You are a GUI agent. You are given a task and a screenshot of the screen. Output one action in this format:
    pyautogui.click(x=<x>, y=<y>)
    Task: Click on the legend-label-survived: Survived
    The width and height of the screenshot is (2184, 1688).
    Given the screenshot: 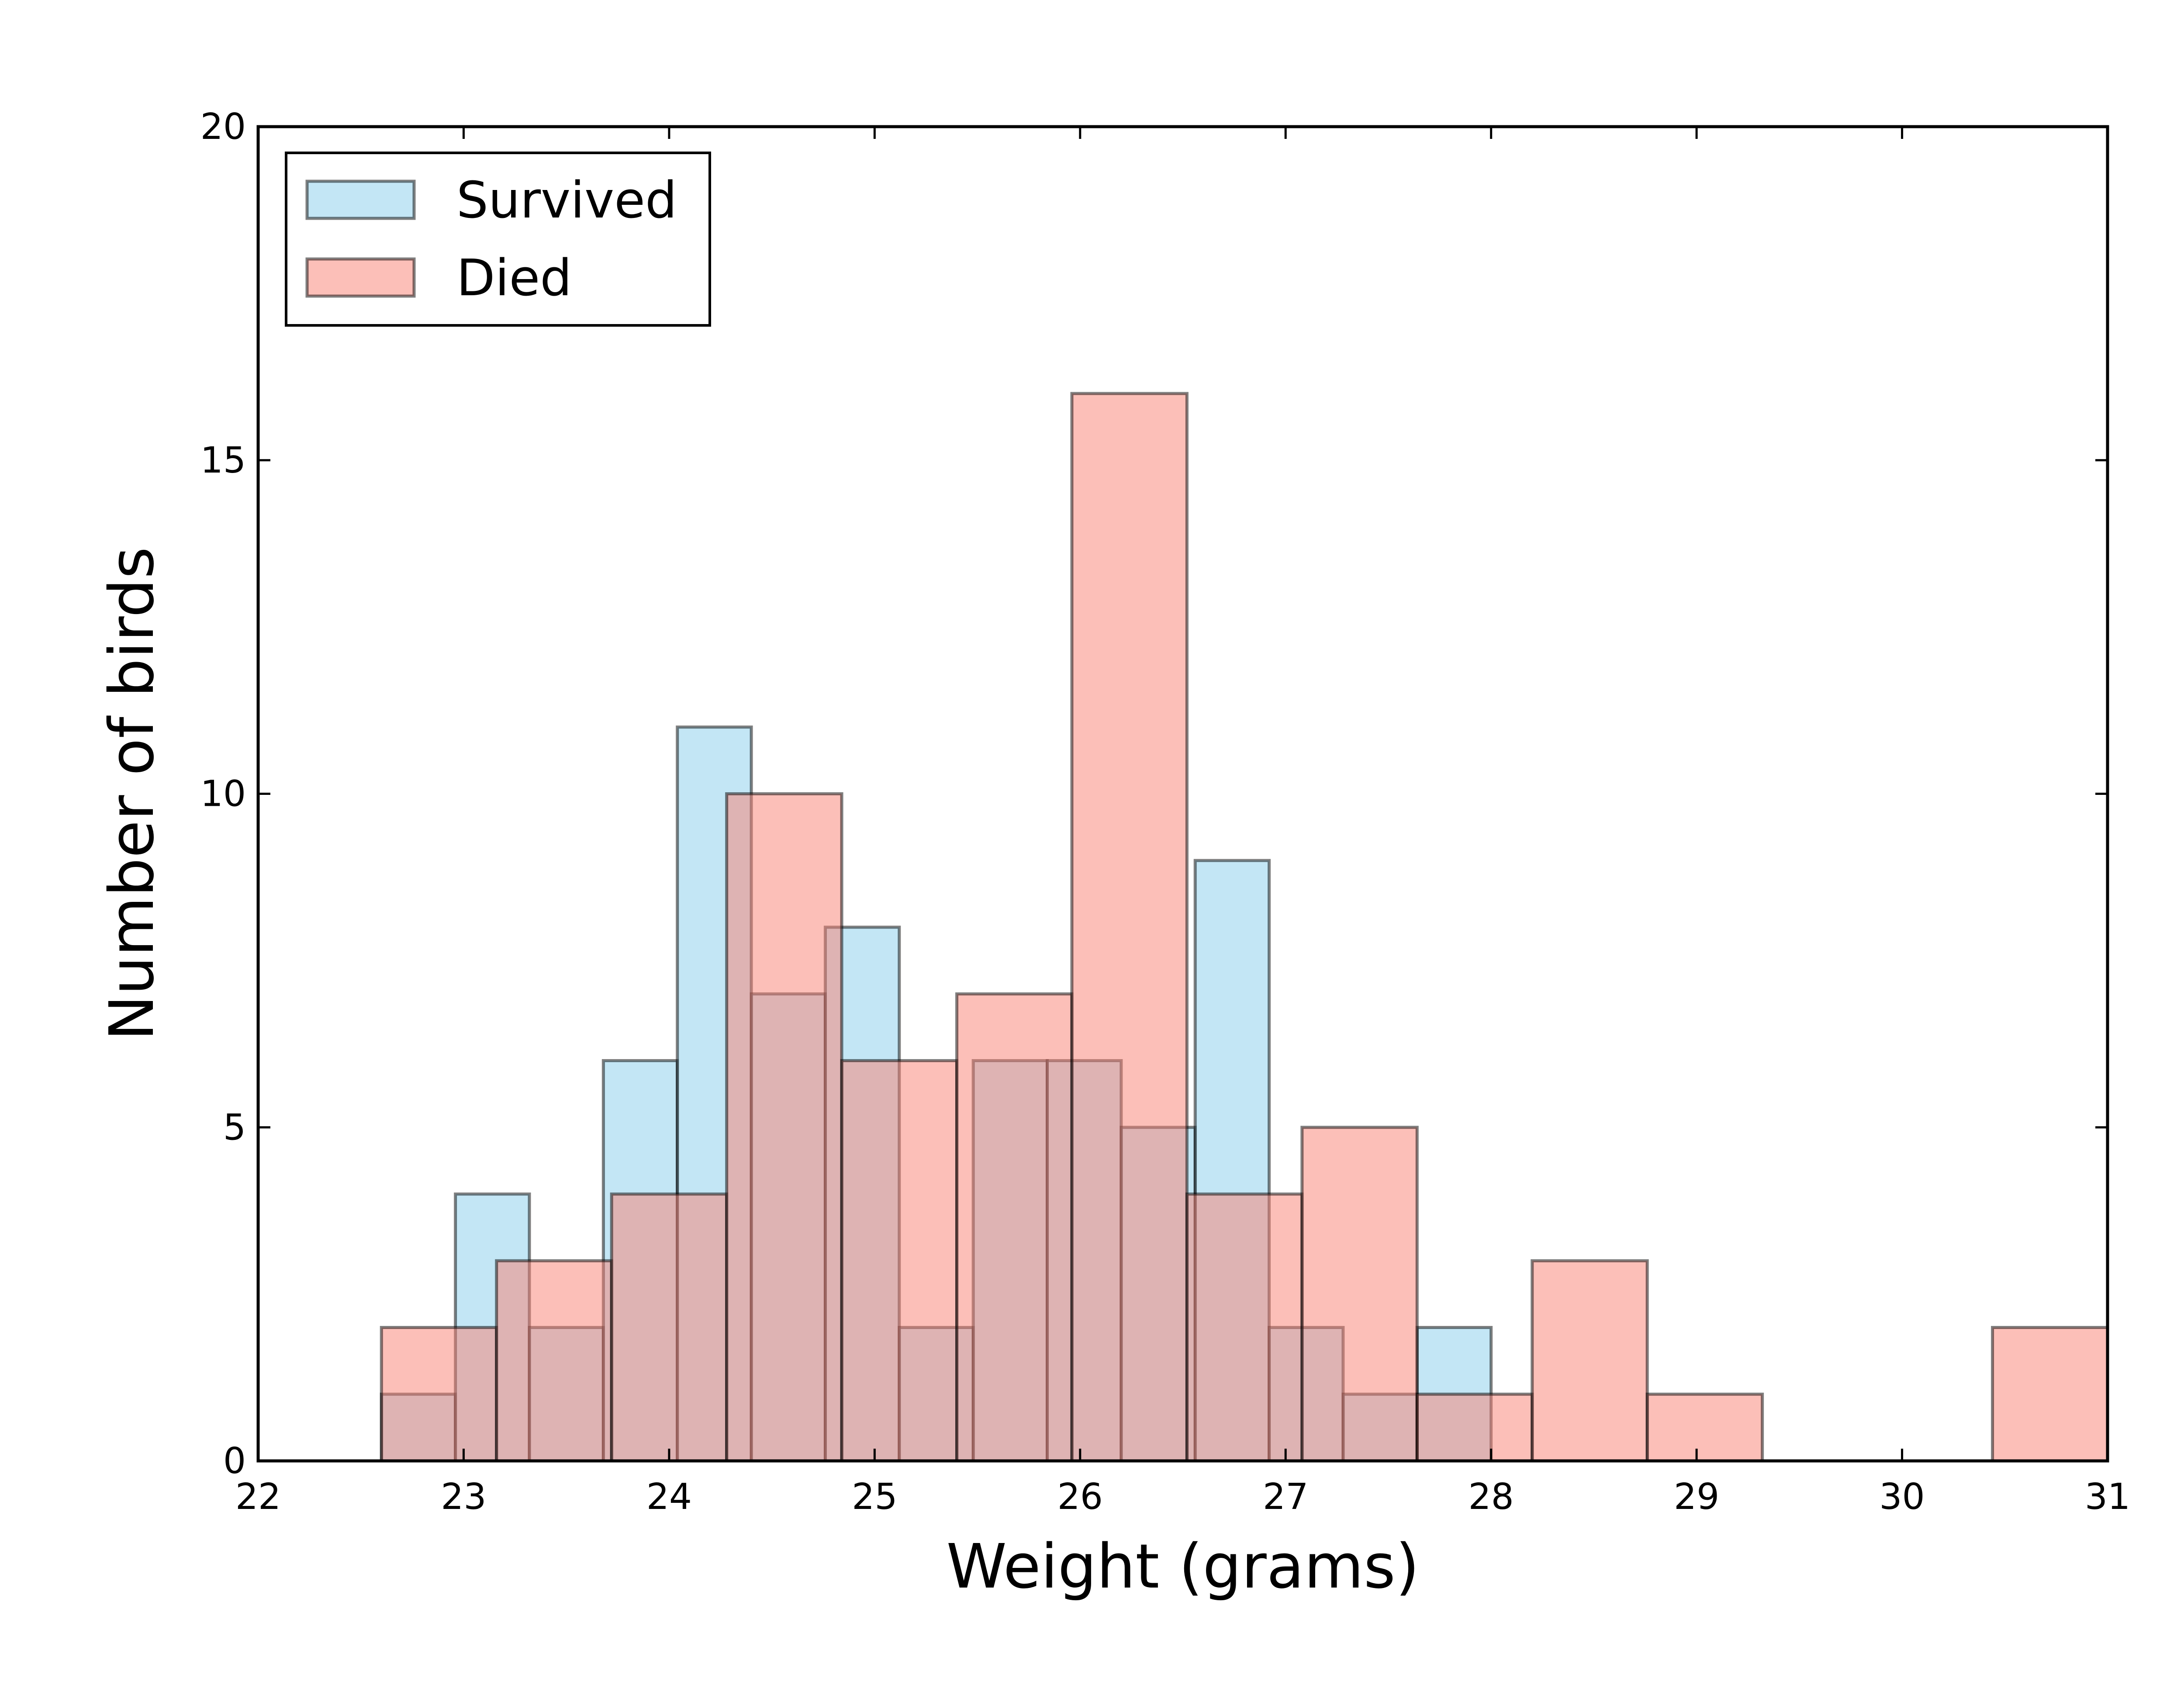 What is the action you would take?
    pyautogui.click(x=566, y=200)
    